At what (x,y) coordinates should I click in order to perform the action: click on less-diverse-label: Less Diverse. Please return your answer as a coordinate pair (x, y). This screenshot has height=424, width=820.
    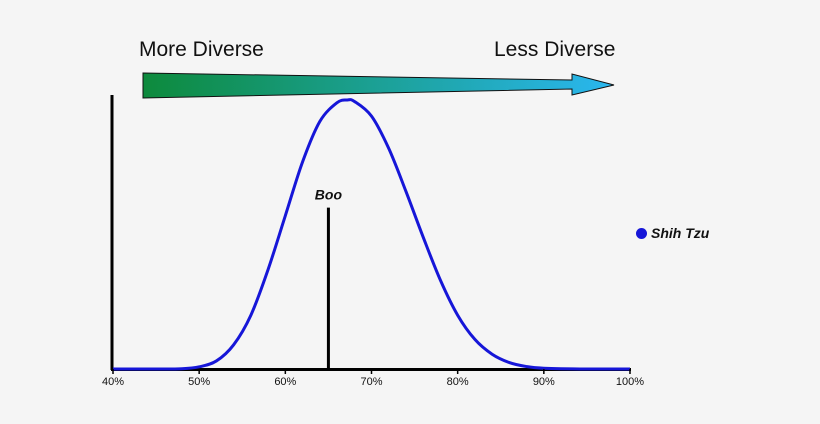
    Looking at the image, I should click on (555, 49).